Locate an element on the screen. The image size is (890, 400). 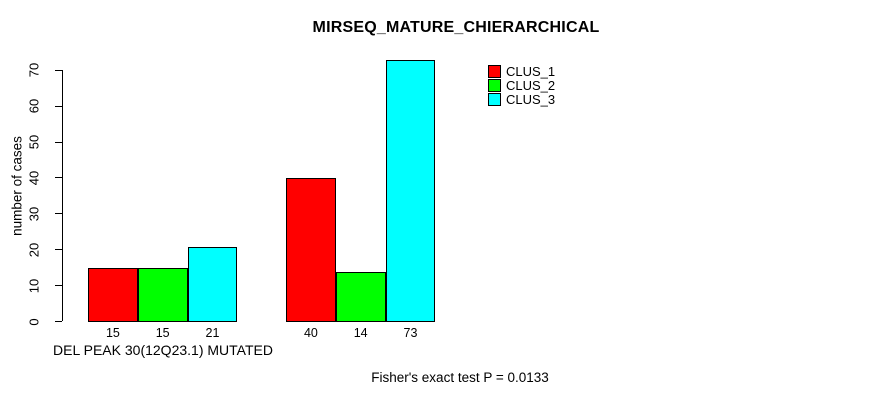
y-axis-tick-label-text: 60 is located at coordinates (34, 106).